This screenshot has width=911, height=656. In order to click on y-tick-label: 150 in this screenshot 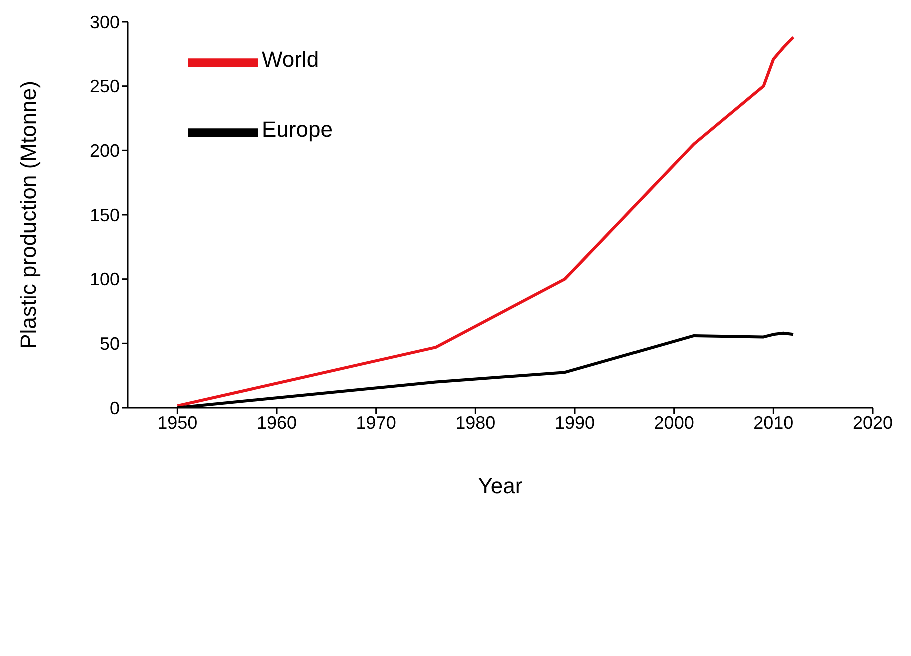, I will do `click(105, 215)`.